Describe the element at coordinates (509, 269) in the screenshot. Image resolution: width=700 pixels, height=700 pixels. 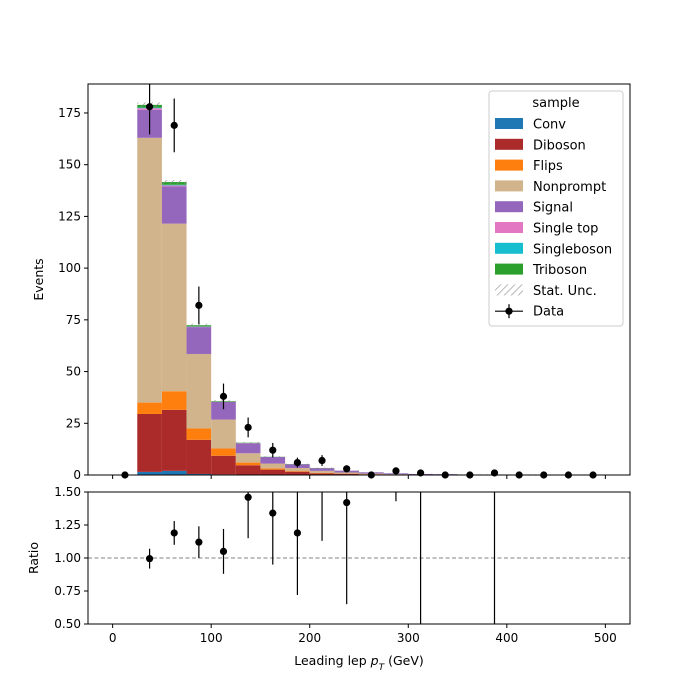
I see `legend-swatch-triboson` at that location.